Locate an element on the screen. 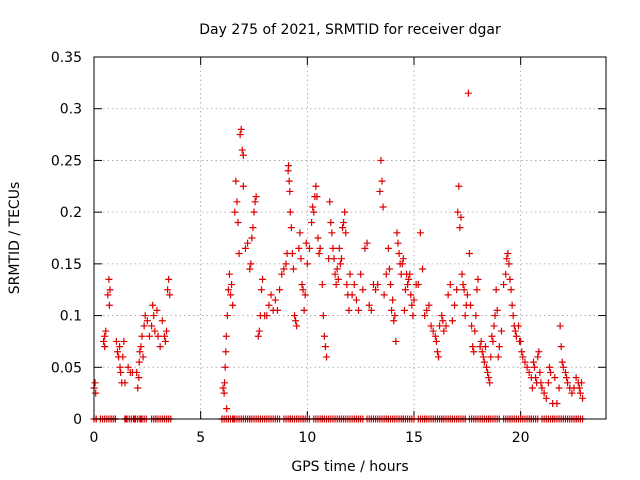 Image resolution: width=640 pixels, height=480 pixels. y-tick-label: 0.2 is located at coordinates (71, 213).